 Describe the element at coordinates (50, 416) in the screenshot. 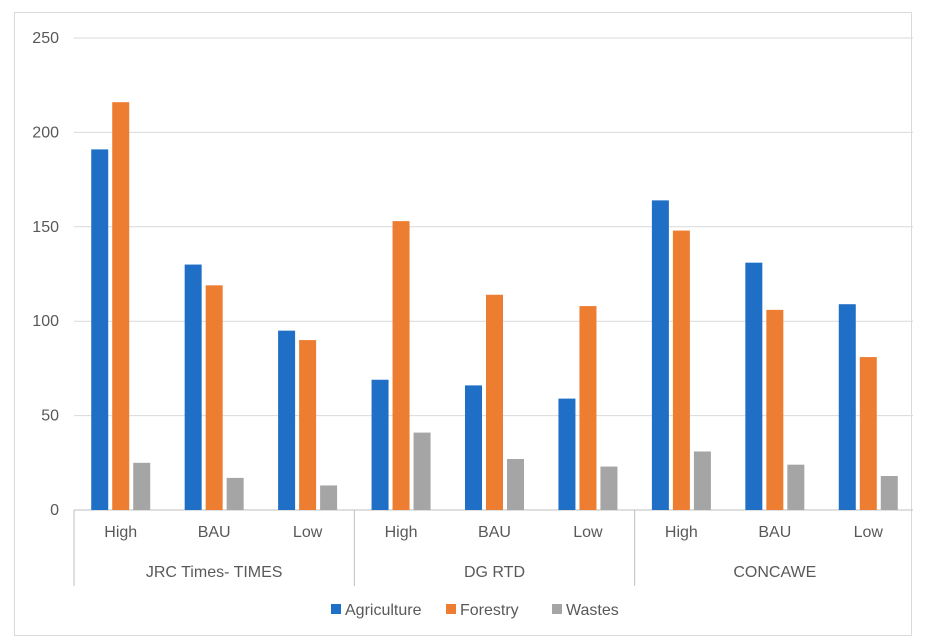

I see `y-tick-label: 50` at that location.